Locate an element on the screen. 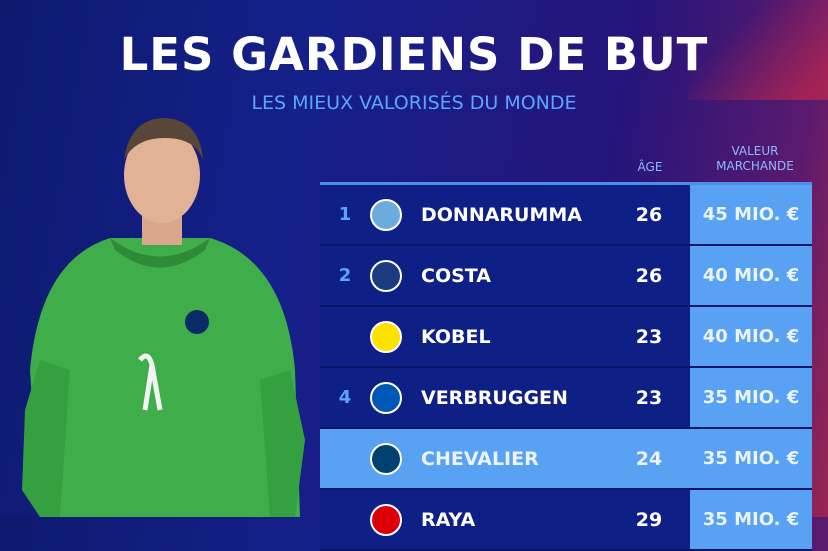 This screenshot has height=551, width=828. header-value: VALEUR MARCHANDE is located at coordinates (755, 159).